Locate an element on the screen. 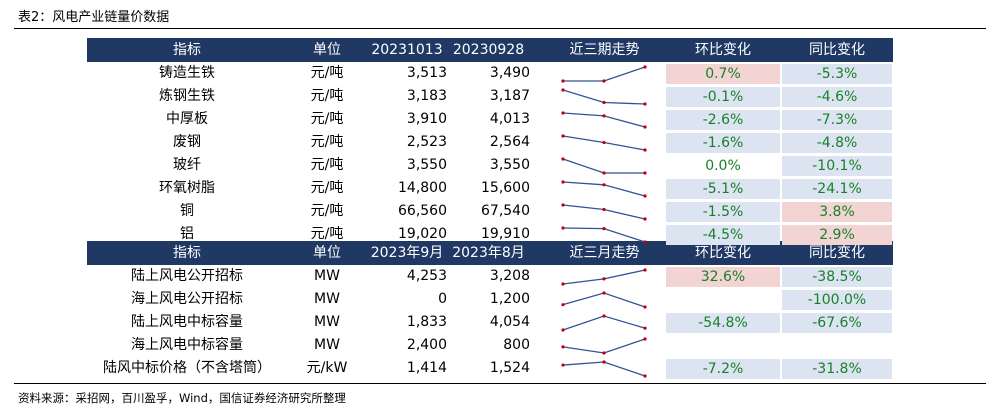 The image size is (1000, 412). section1-row-6-v1: 66,560 is located at coordinates (422, 211).